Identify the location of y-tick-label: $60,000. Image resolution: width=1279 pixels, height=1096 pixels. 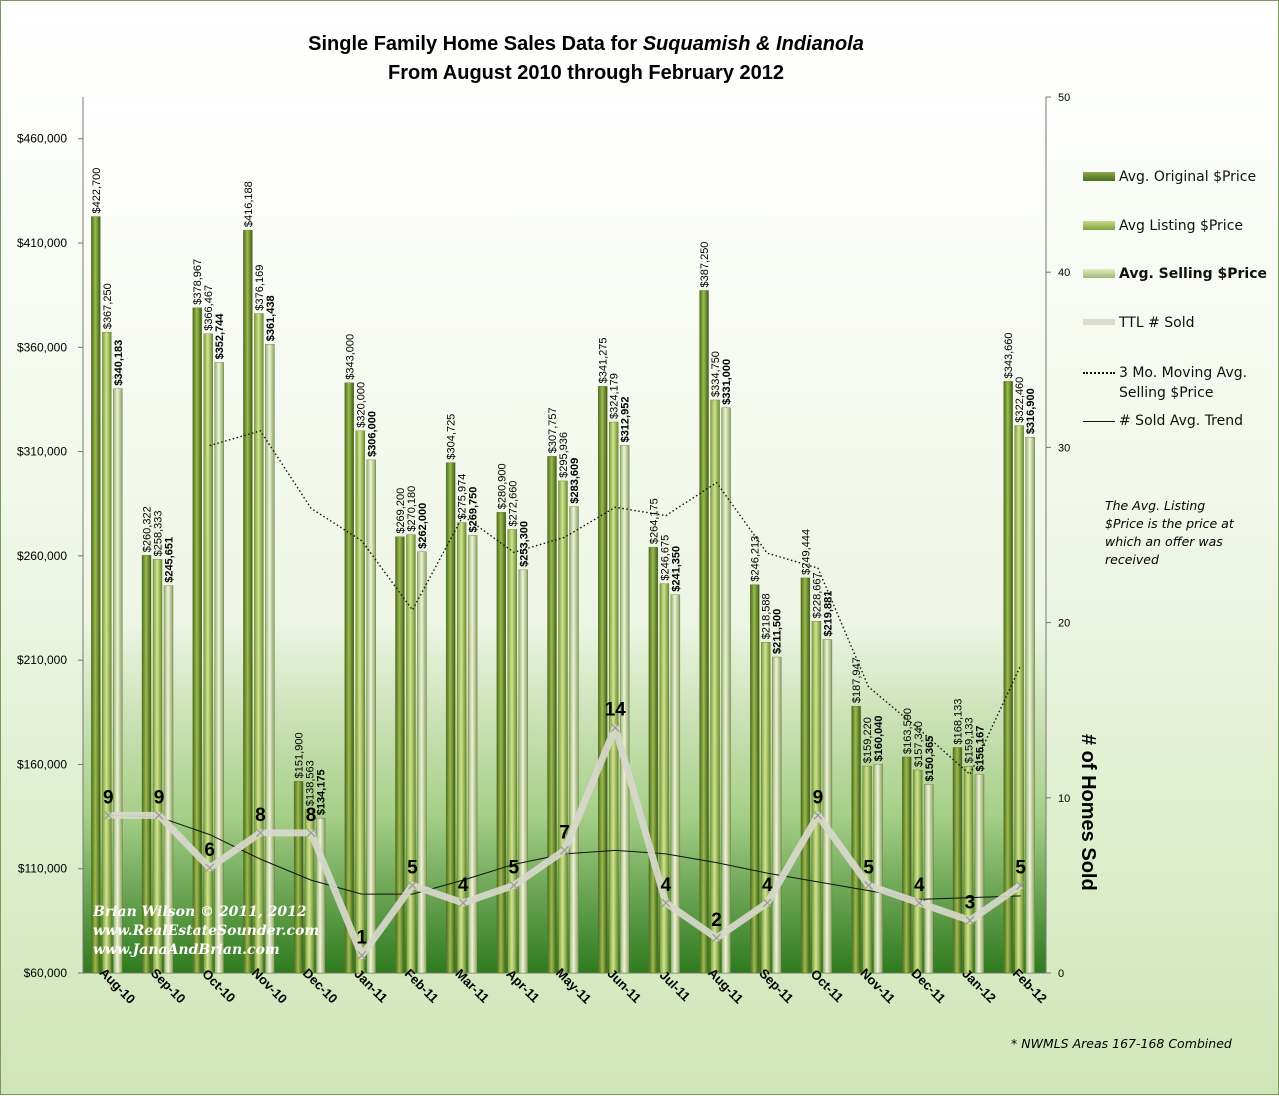
(46, 973).